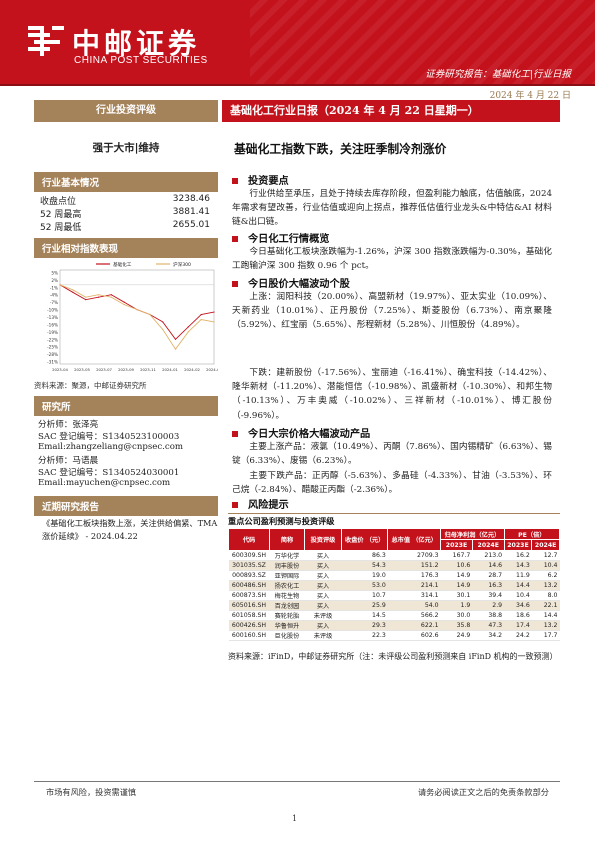  I want to click on table-cell: 24.9, so click(456, 635).